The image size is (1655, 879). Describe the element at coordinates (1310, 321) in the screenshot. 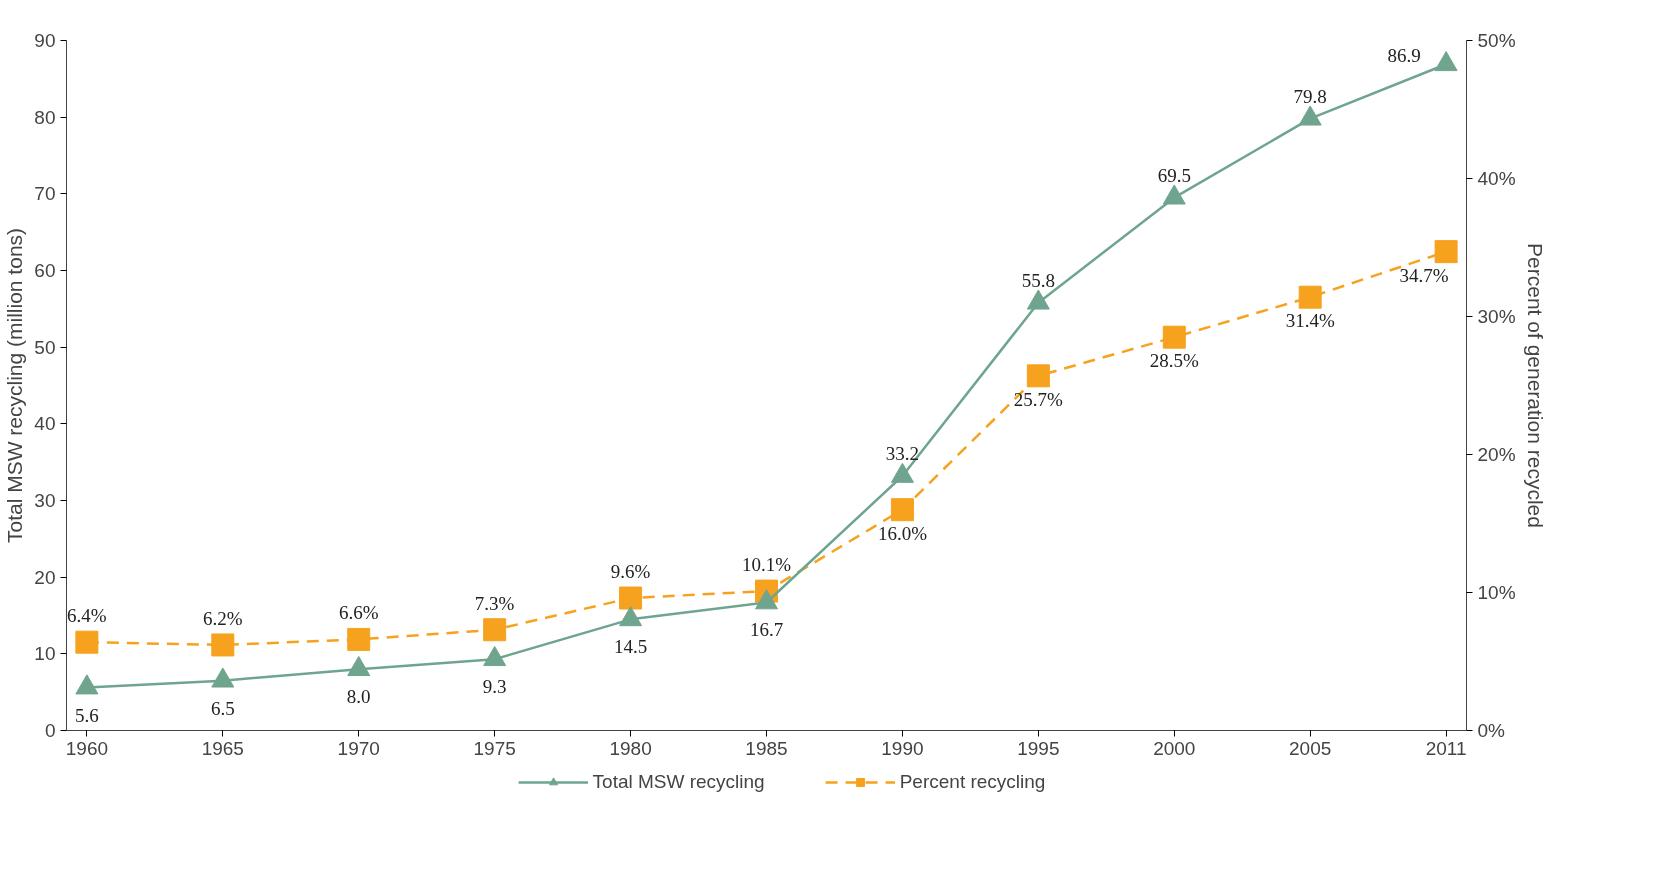

I see `data-label: 31.4%` at that location.